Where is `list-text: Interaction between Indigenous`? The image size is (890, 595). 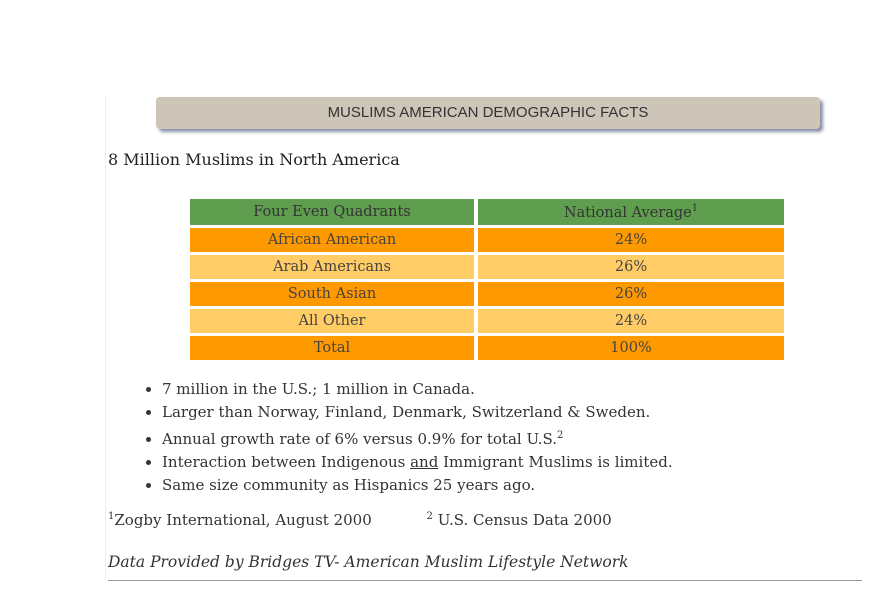
list-text: Interaction between Indigenous is located at coordinates (286, 462).